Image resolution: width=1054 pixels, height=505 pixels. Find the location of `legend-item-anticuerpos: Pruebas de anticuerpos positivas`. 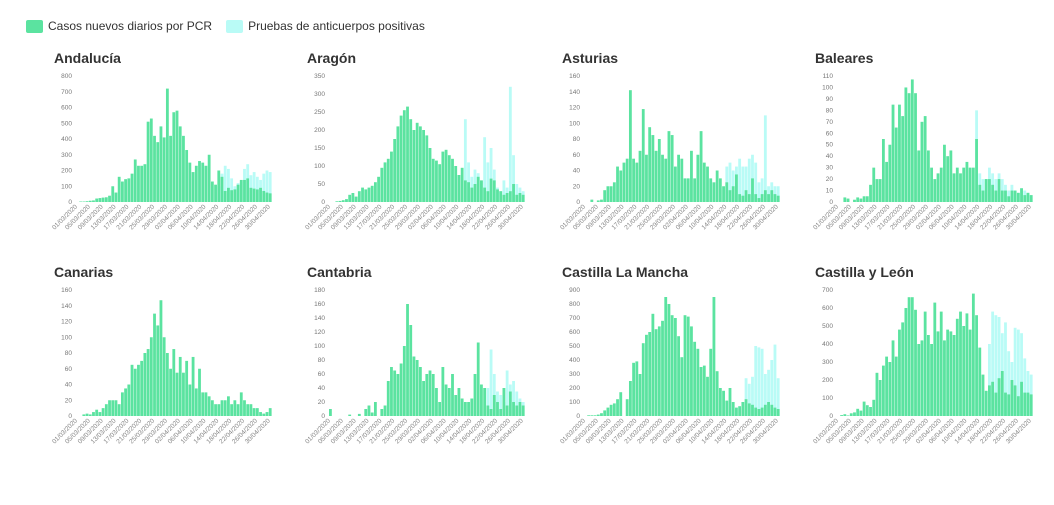

legend-item-anticuerpos: Pruebas de anticuerpos positivas is located at coordinates (325, 26).